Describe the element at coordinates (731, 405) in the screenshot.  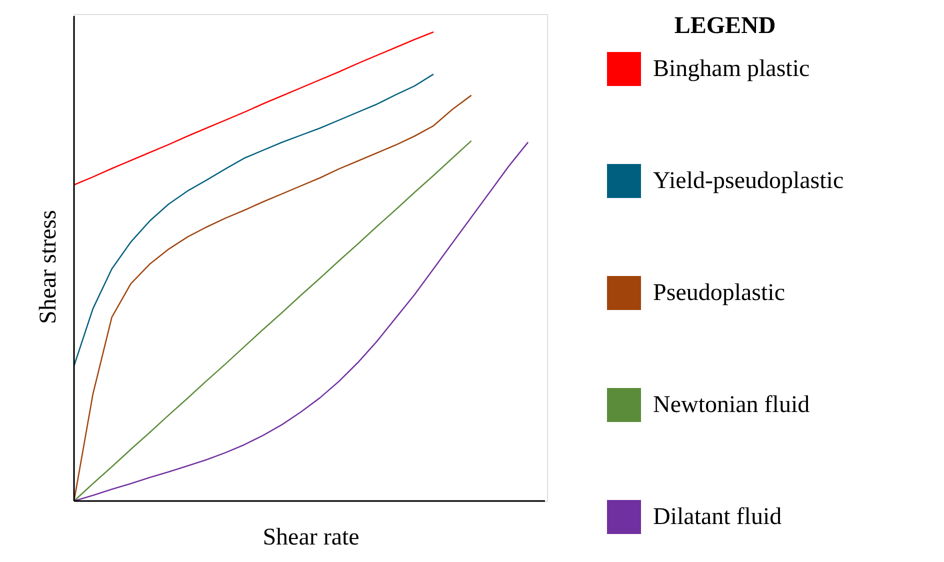
I see `legend-label: Newtonian fluid` at that location.